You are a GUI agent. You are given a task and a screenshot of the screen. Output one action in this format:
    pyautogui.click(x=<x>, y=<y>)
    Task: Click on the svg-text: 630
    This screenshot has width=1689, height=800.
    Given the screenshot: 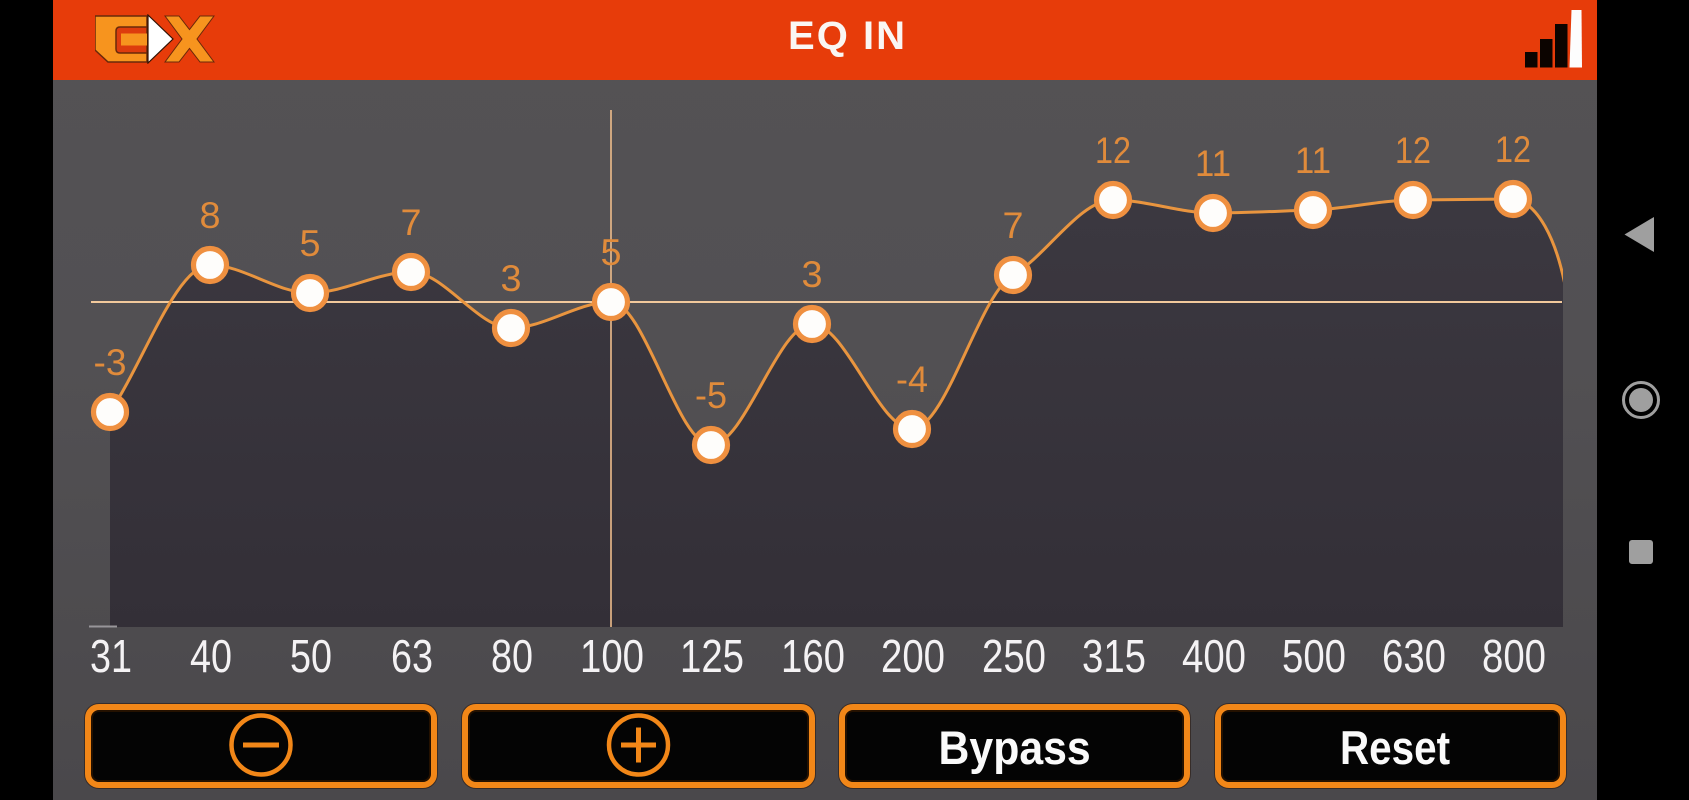 What is the action you would take?
    pyautogui.click(x=1414, y=655)
    